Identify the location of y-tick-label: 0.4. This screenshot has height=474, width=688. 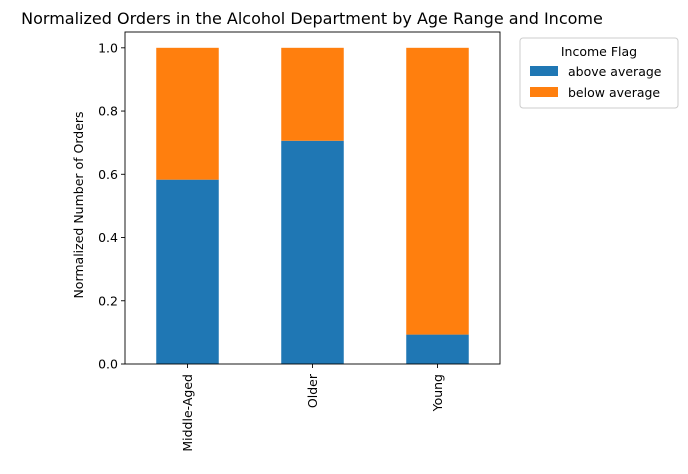
(108, 237).